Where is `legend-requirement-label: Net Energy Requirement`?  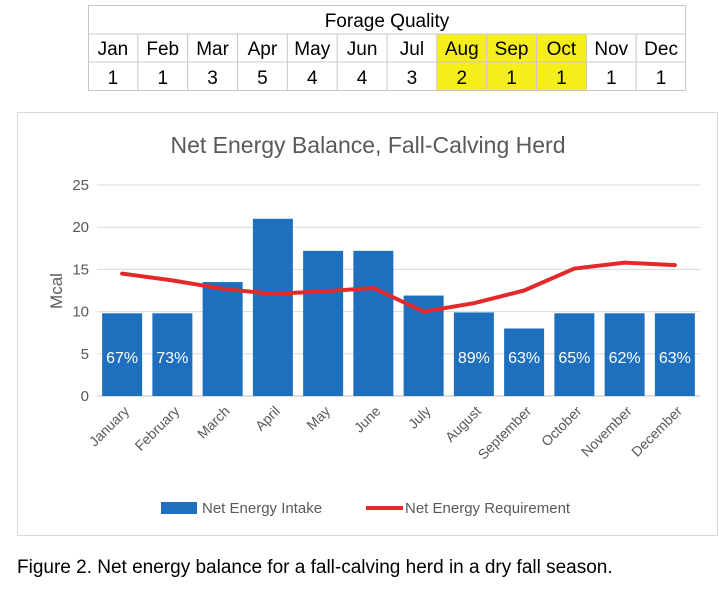 legend-requirement-label: Net Energy Requirement is located at coordinates (488, 508).